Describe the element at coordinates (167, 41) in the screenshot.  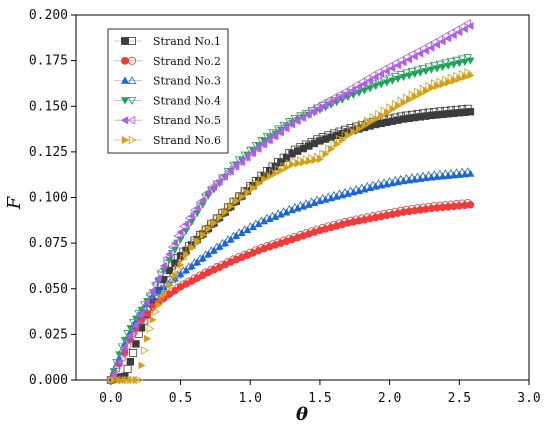
I see `legend-item: Strand No.1` at that location.